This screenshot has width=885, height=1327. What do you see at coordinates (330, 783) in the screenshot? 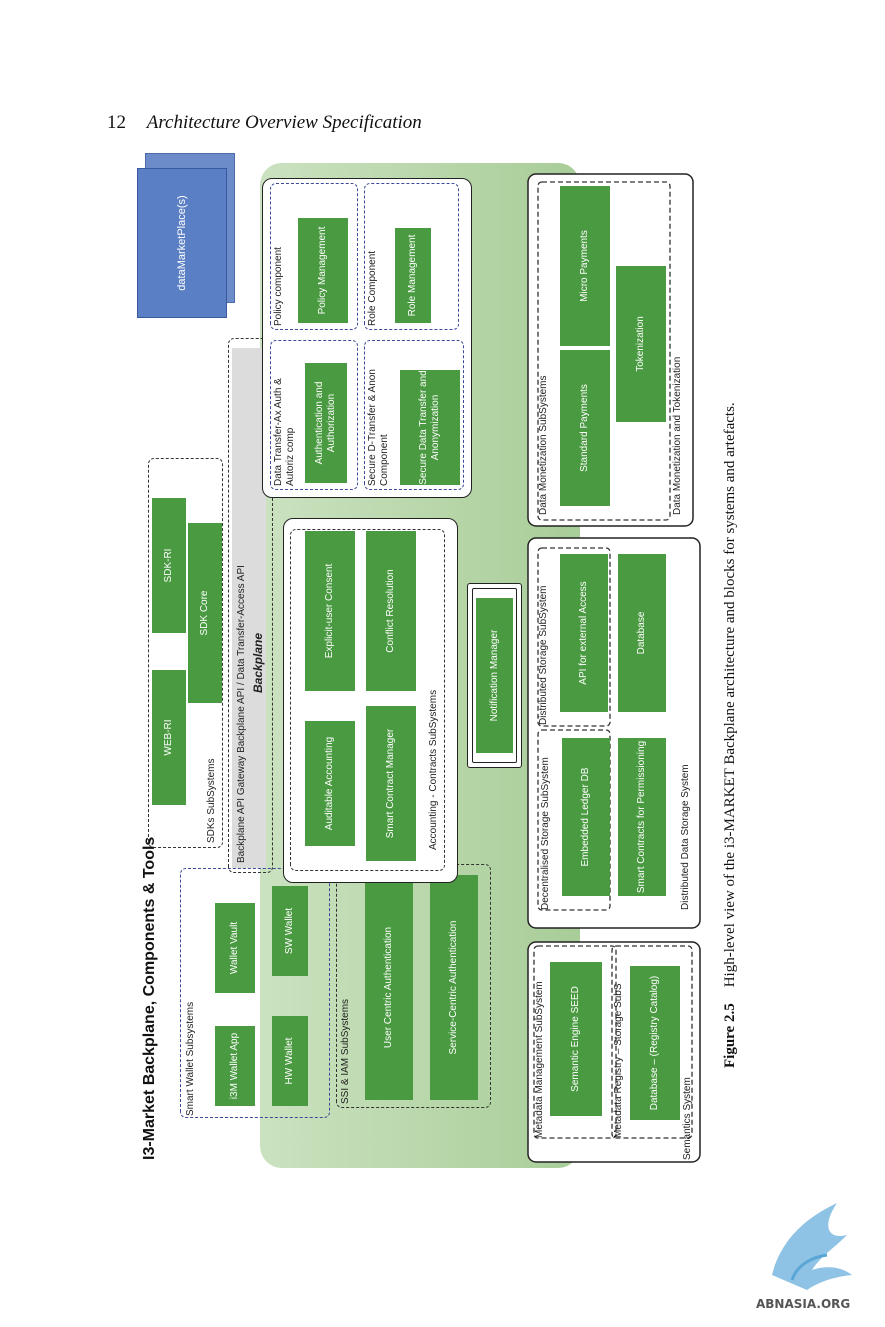
I see `auditable-accounting: Auditable Accounting` at bounding box center [330, 783].